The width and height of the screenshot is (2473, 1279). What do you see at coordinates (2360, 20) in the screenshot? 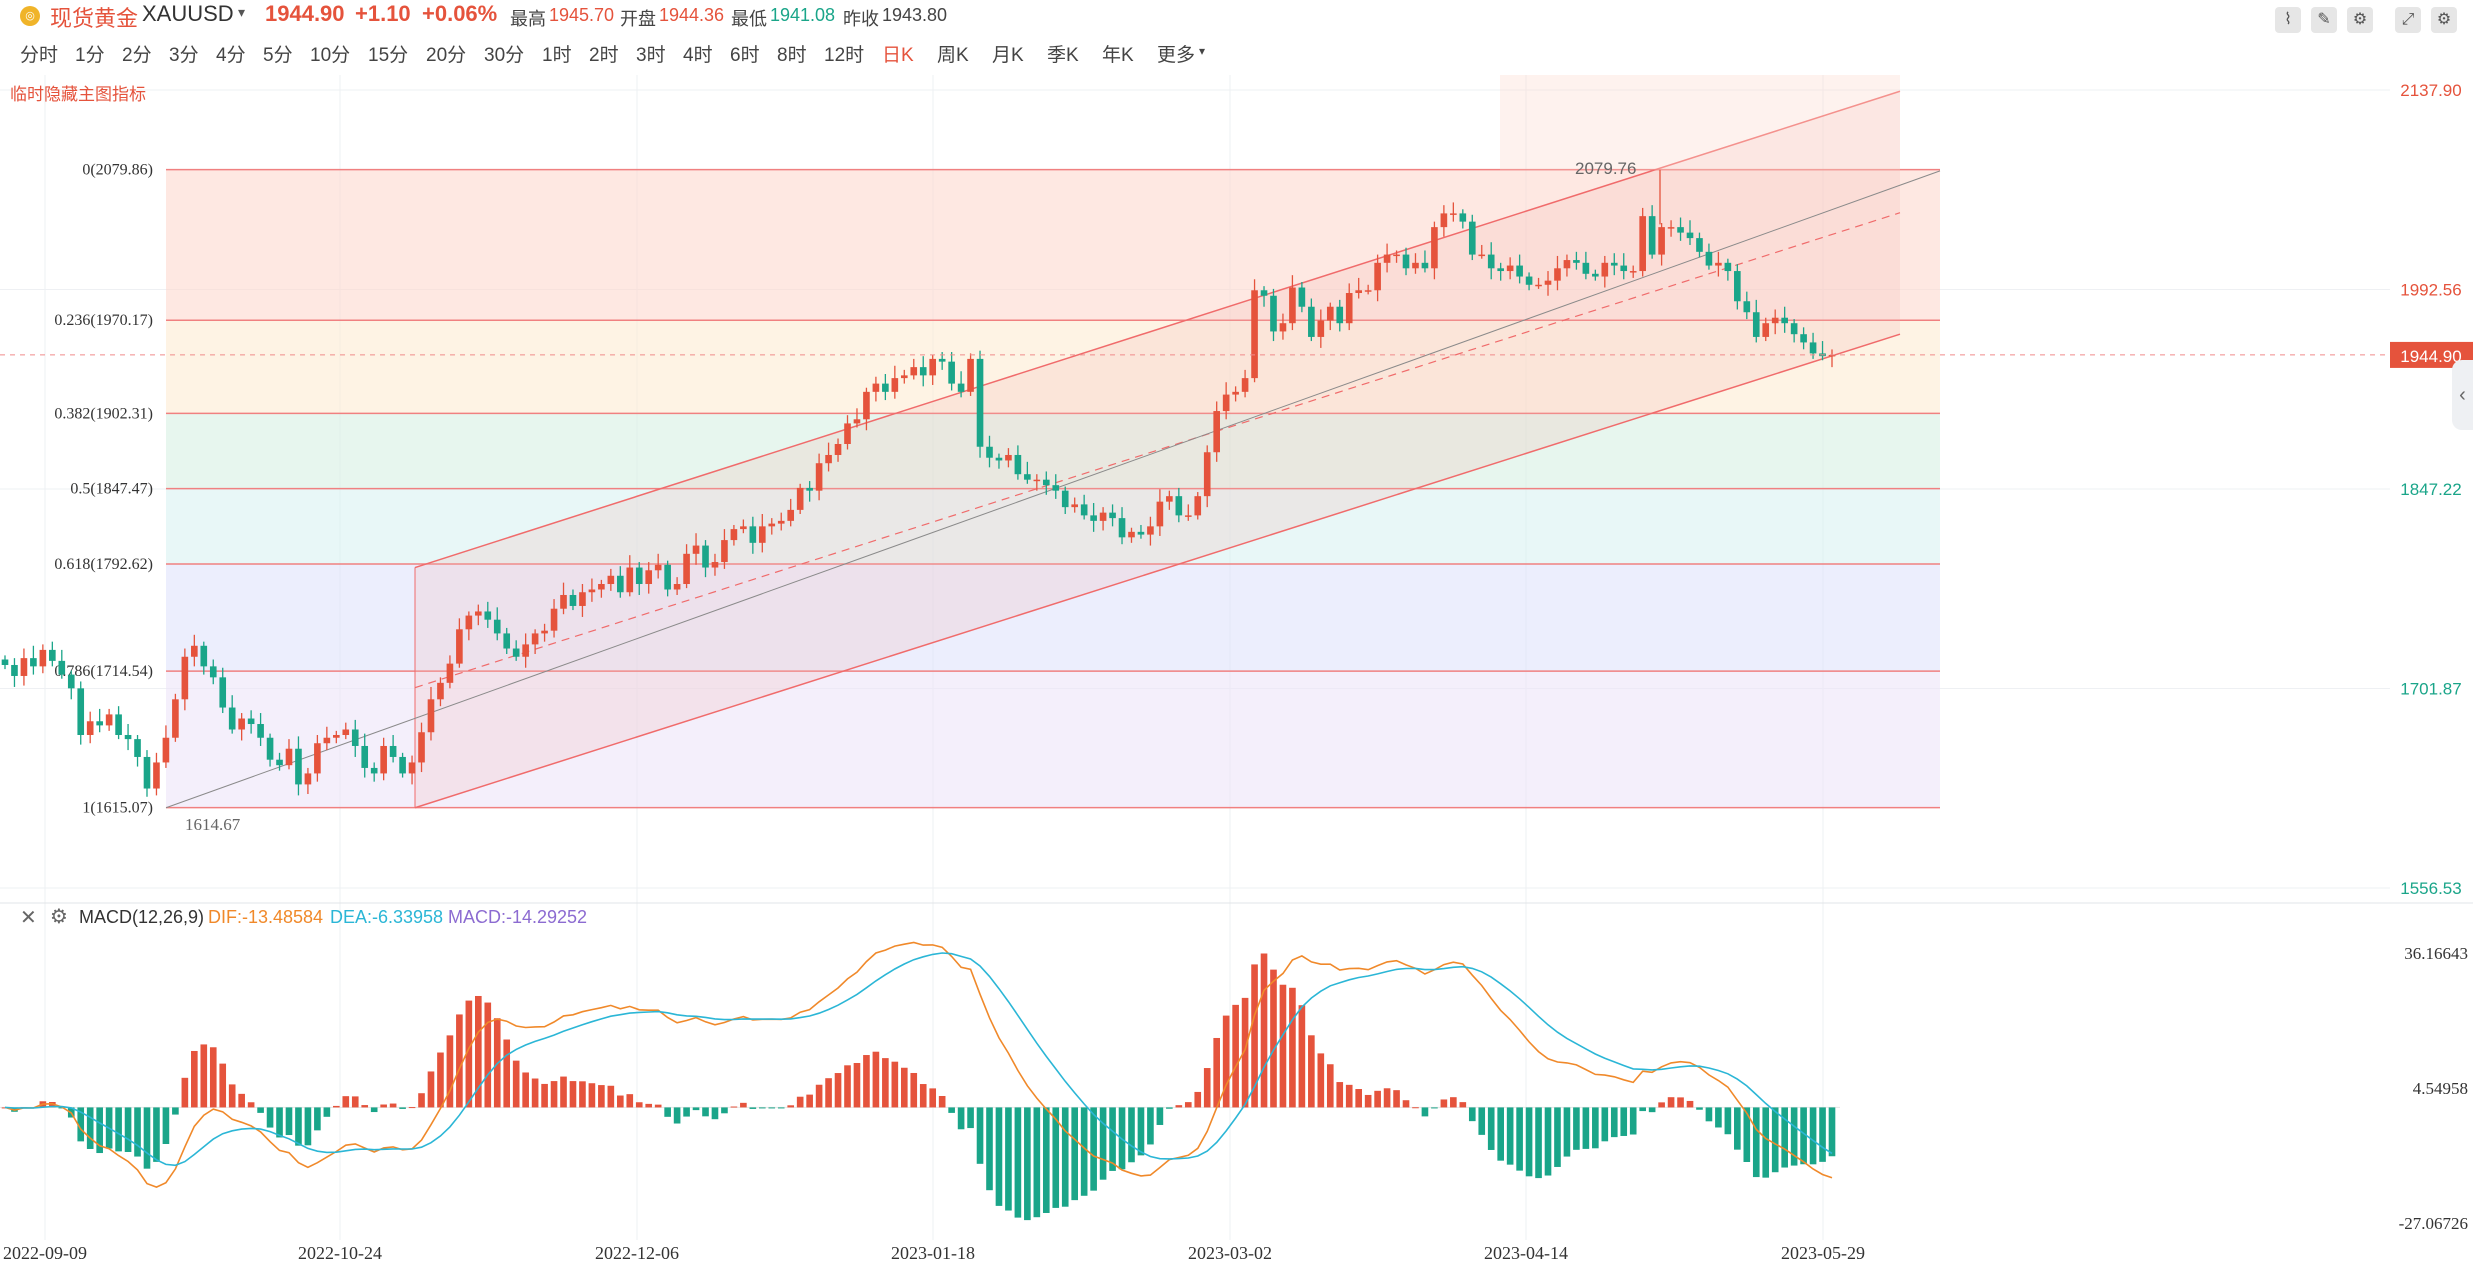
I see `indicator-tool-icon: ⚙` at bounding box center [2360, 20].